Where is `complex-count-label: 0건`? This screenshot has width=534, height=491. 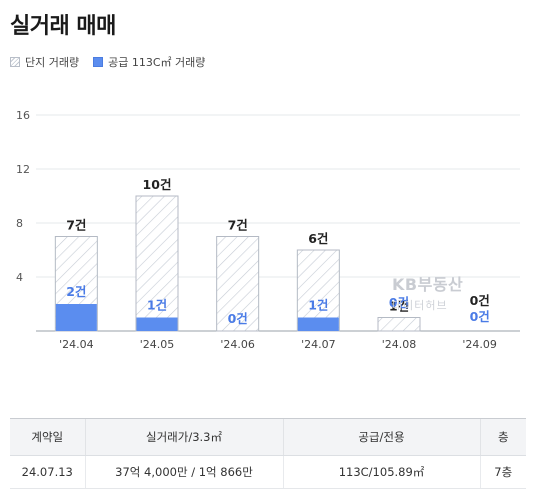 complex-count-label: 0건 is located at coordinates (480, 300).